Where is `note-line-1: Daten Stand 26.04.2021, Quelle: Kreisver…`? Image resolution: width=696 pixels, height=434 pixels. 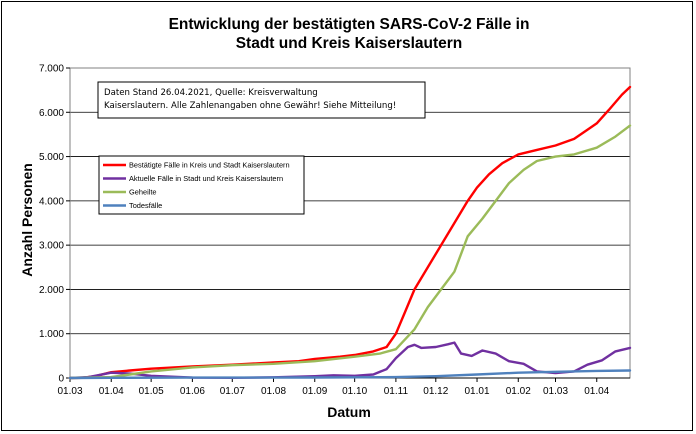 note-line-1: Daten Stand 26.04.2021, Quelle: Kreisver… is located at coordinates (211, 93).